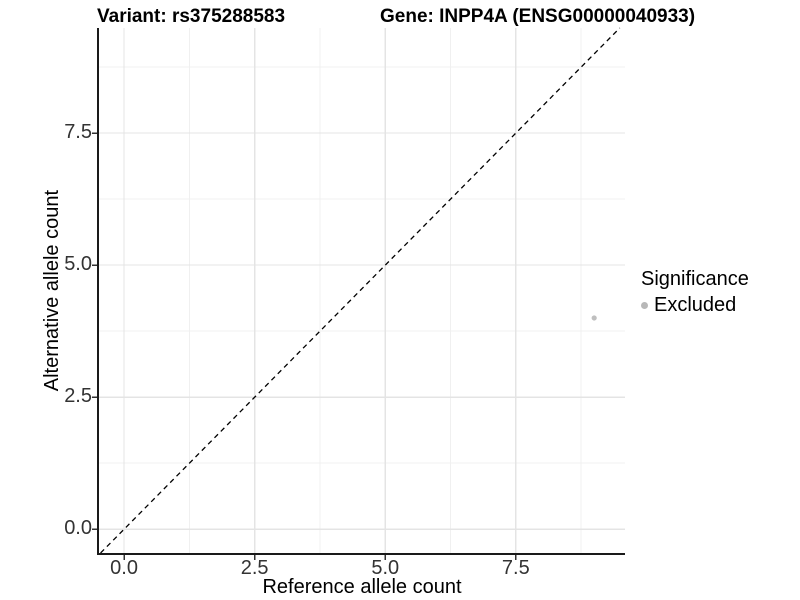 The height and width of the screenshot is (600, 800). Describe the element at coordinates (78, 396) in the screenshot. I see `y-tick-label: 2.5` at that location.